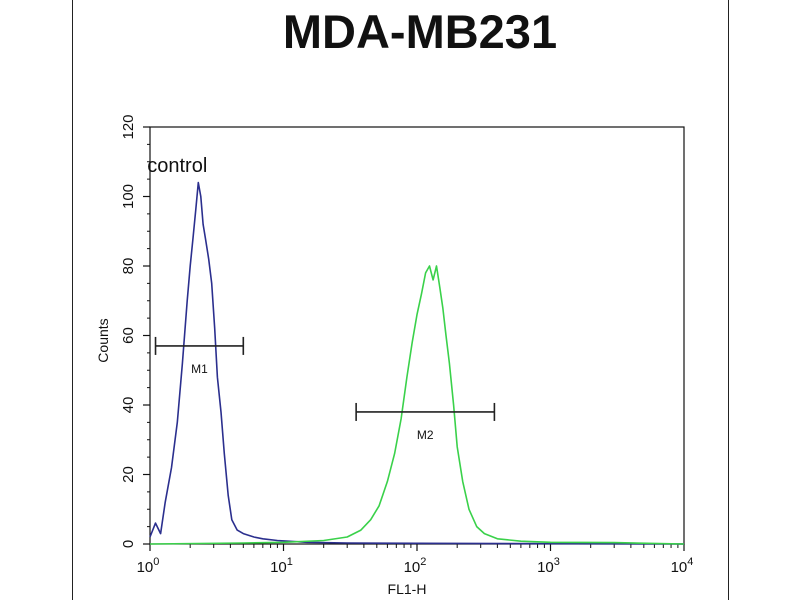 The image size is (800, 600). I want to click on y-tick-label: 0, so click(128, 544).